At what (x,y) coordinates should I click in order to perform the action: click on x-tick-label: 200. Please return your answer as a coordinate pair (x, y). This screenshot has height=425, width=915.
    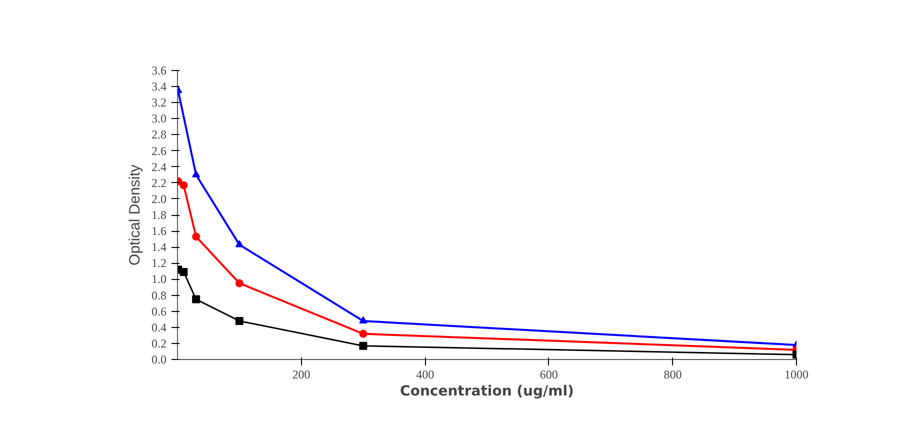
    Looking at the image, I should click on (301, 375).